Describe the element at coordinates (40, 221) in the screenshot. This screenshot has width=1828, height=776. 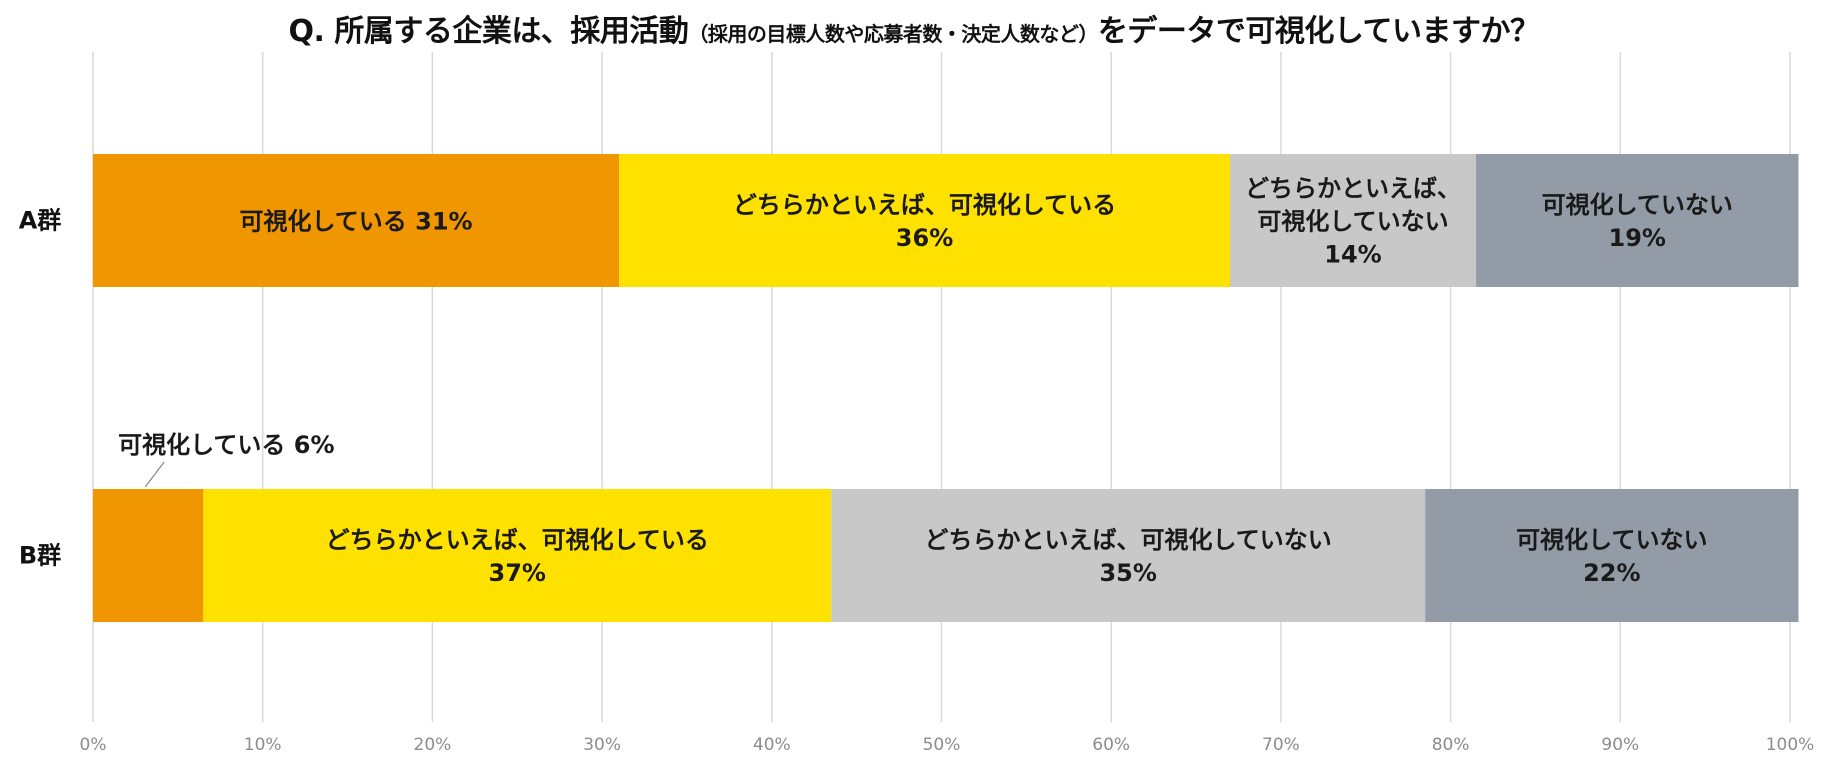
I see `category-label: A群` at that location.